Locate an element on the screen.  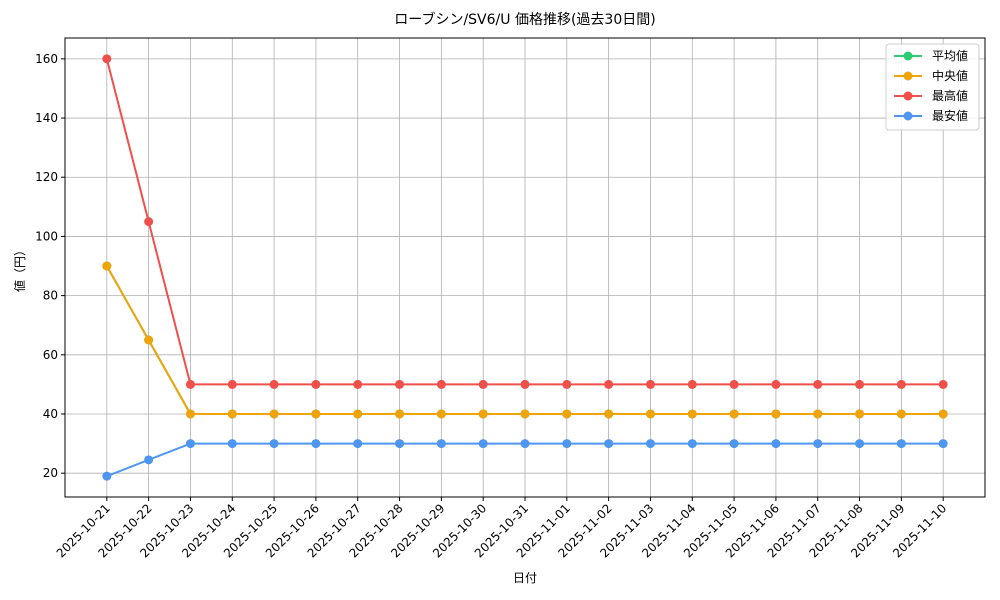
y-axis-label: 値（円） is located at coordinates (19, 268).